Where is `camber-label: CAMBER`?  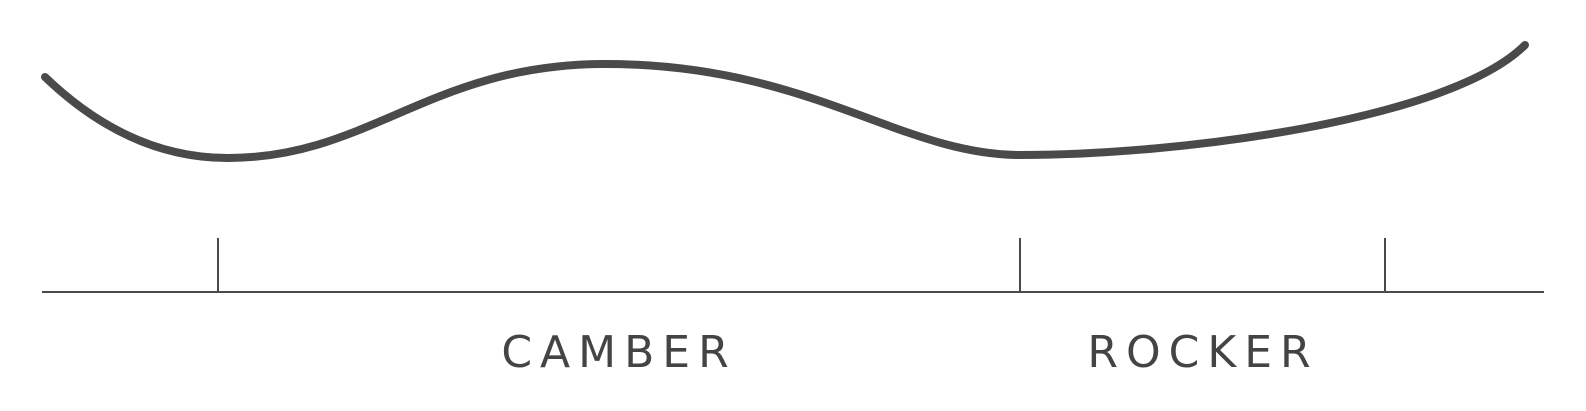 camber-label: CAMBER is located at coordinates (618, 352).